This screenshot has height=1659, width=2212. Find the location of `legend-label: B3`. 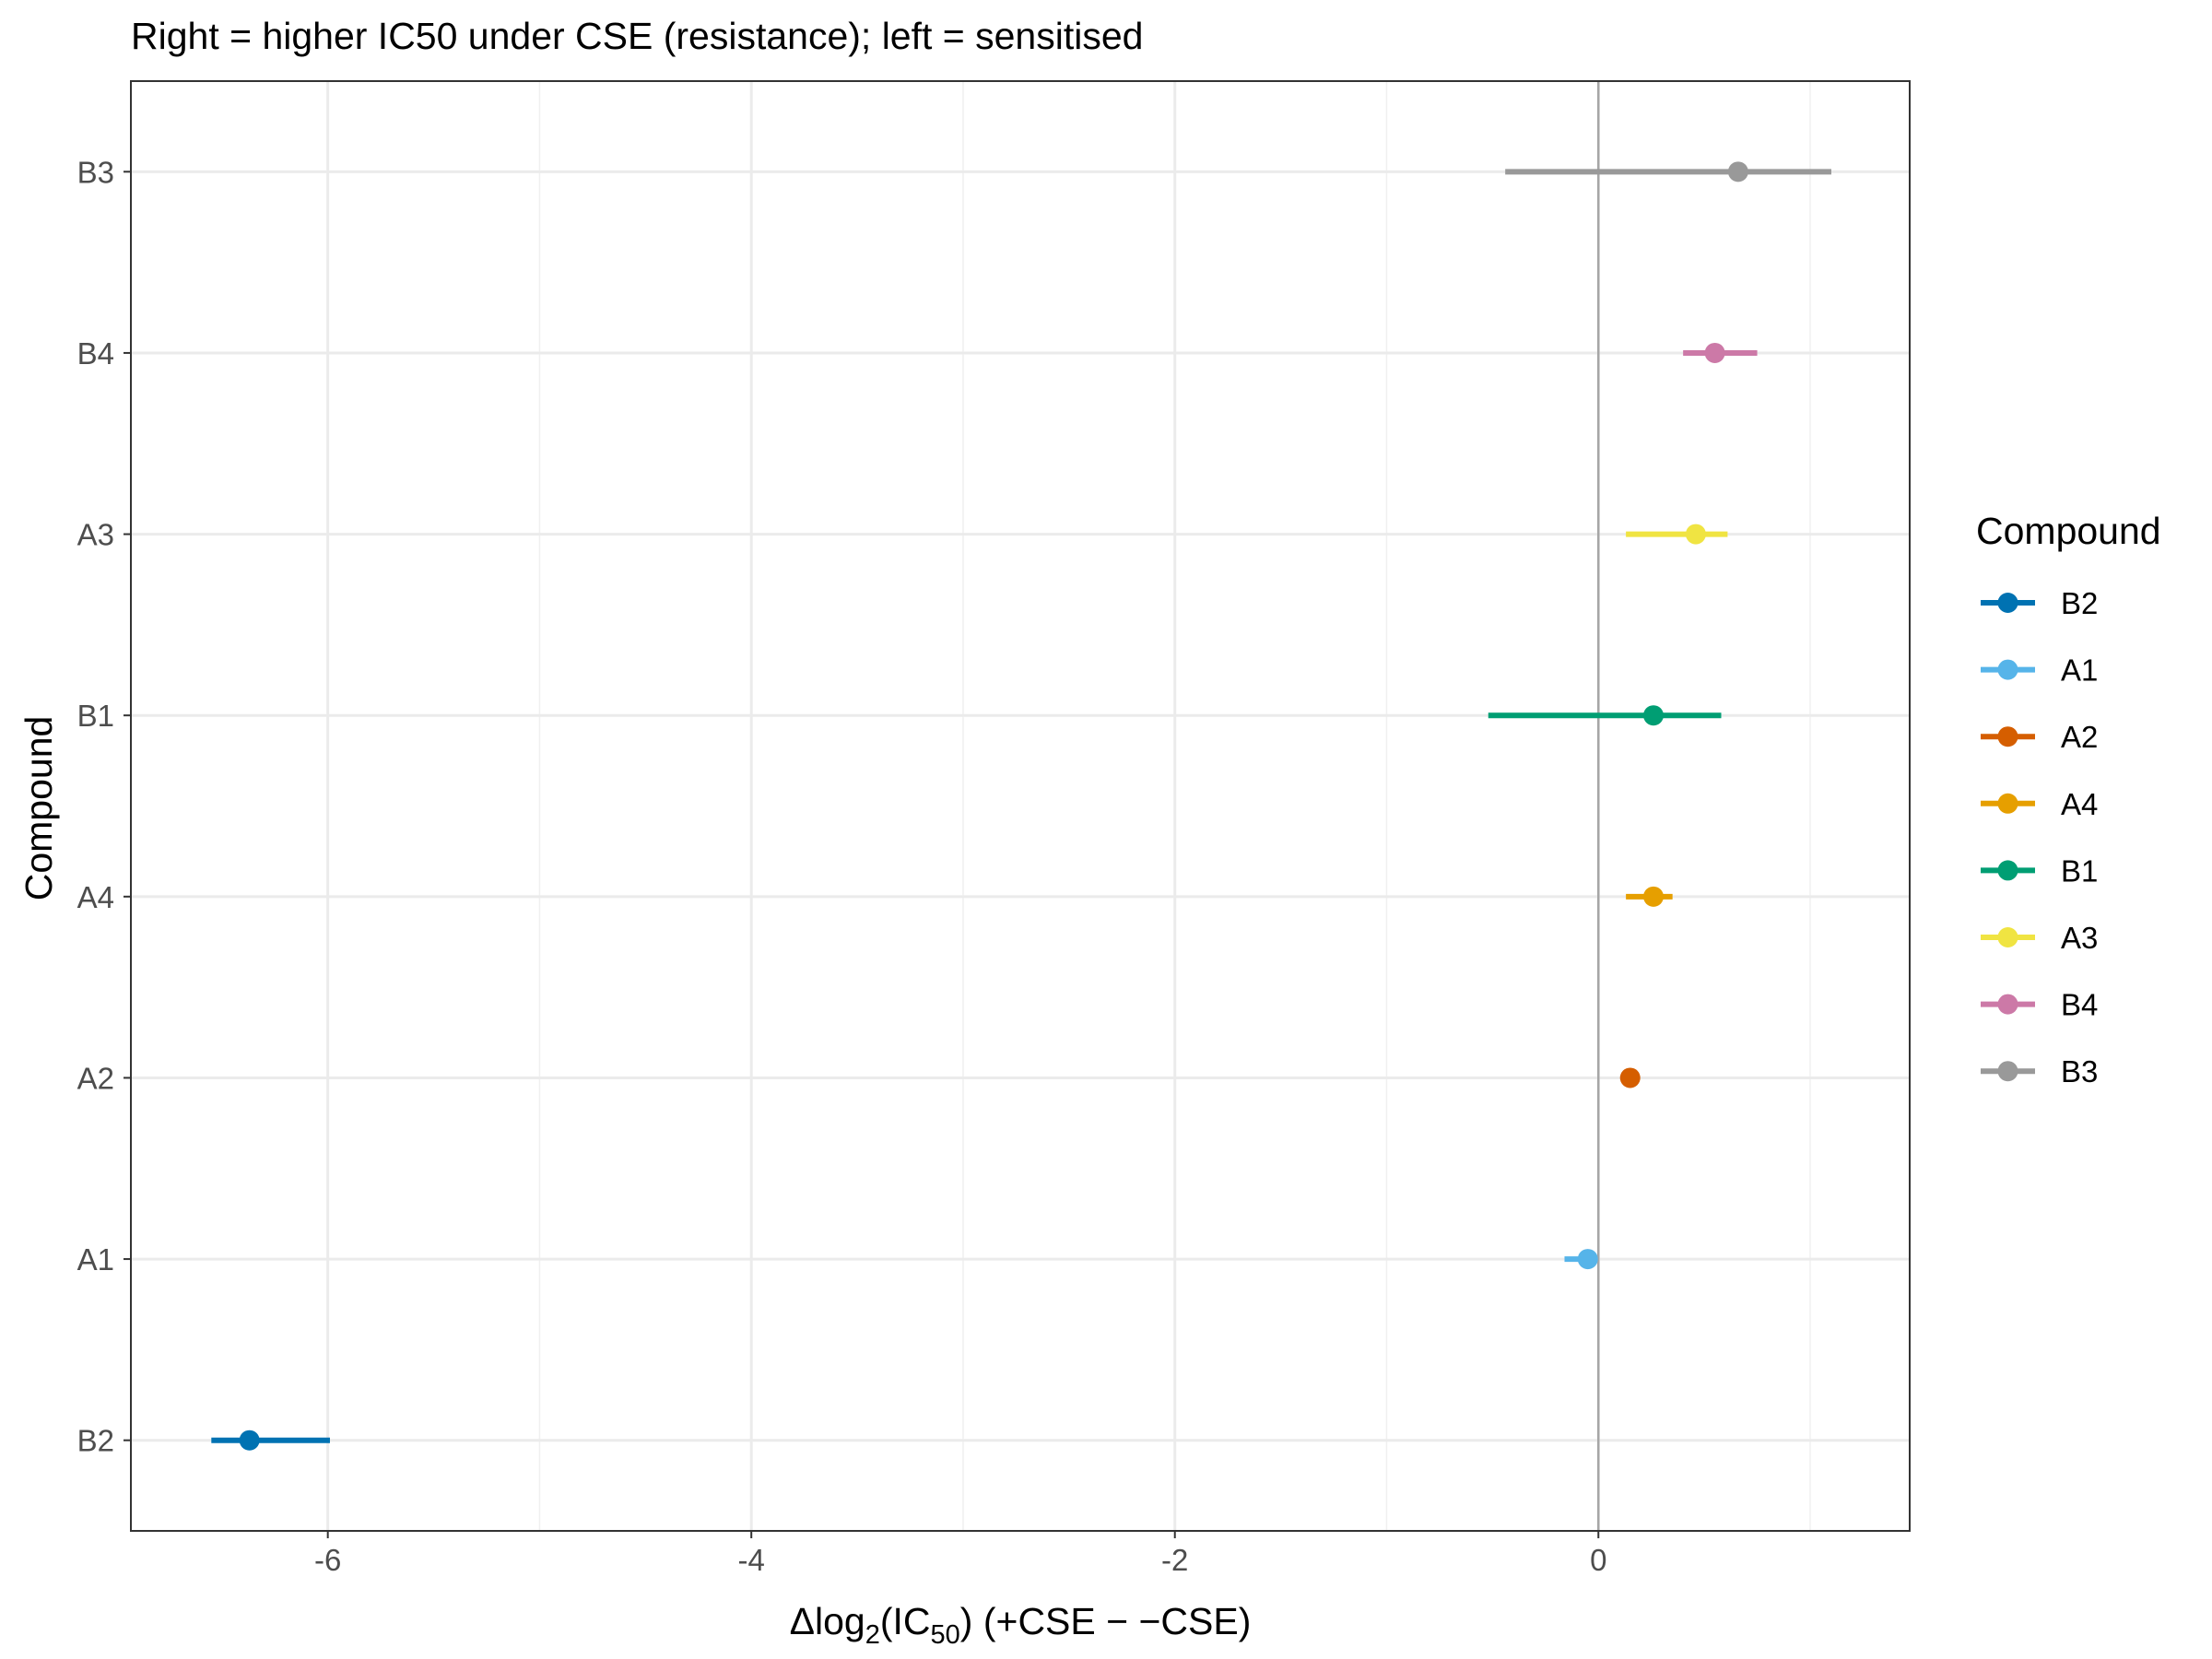

legend-label: B3 is located at coordinates (2079, 1071).